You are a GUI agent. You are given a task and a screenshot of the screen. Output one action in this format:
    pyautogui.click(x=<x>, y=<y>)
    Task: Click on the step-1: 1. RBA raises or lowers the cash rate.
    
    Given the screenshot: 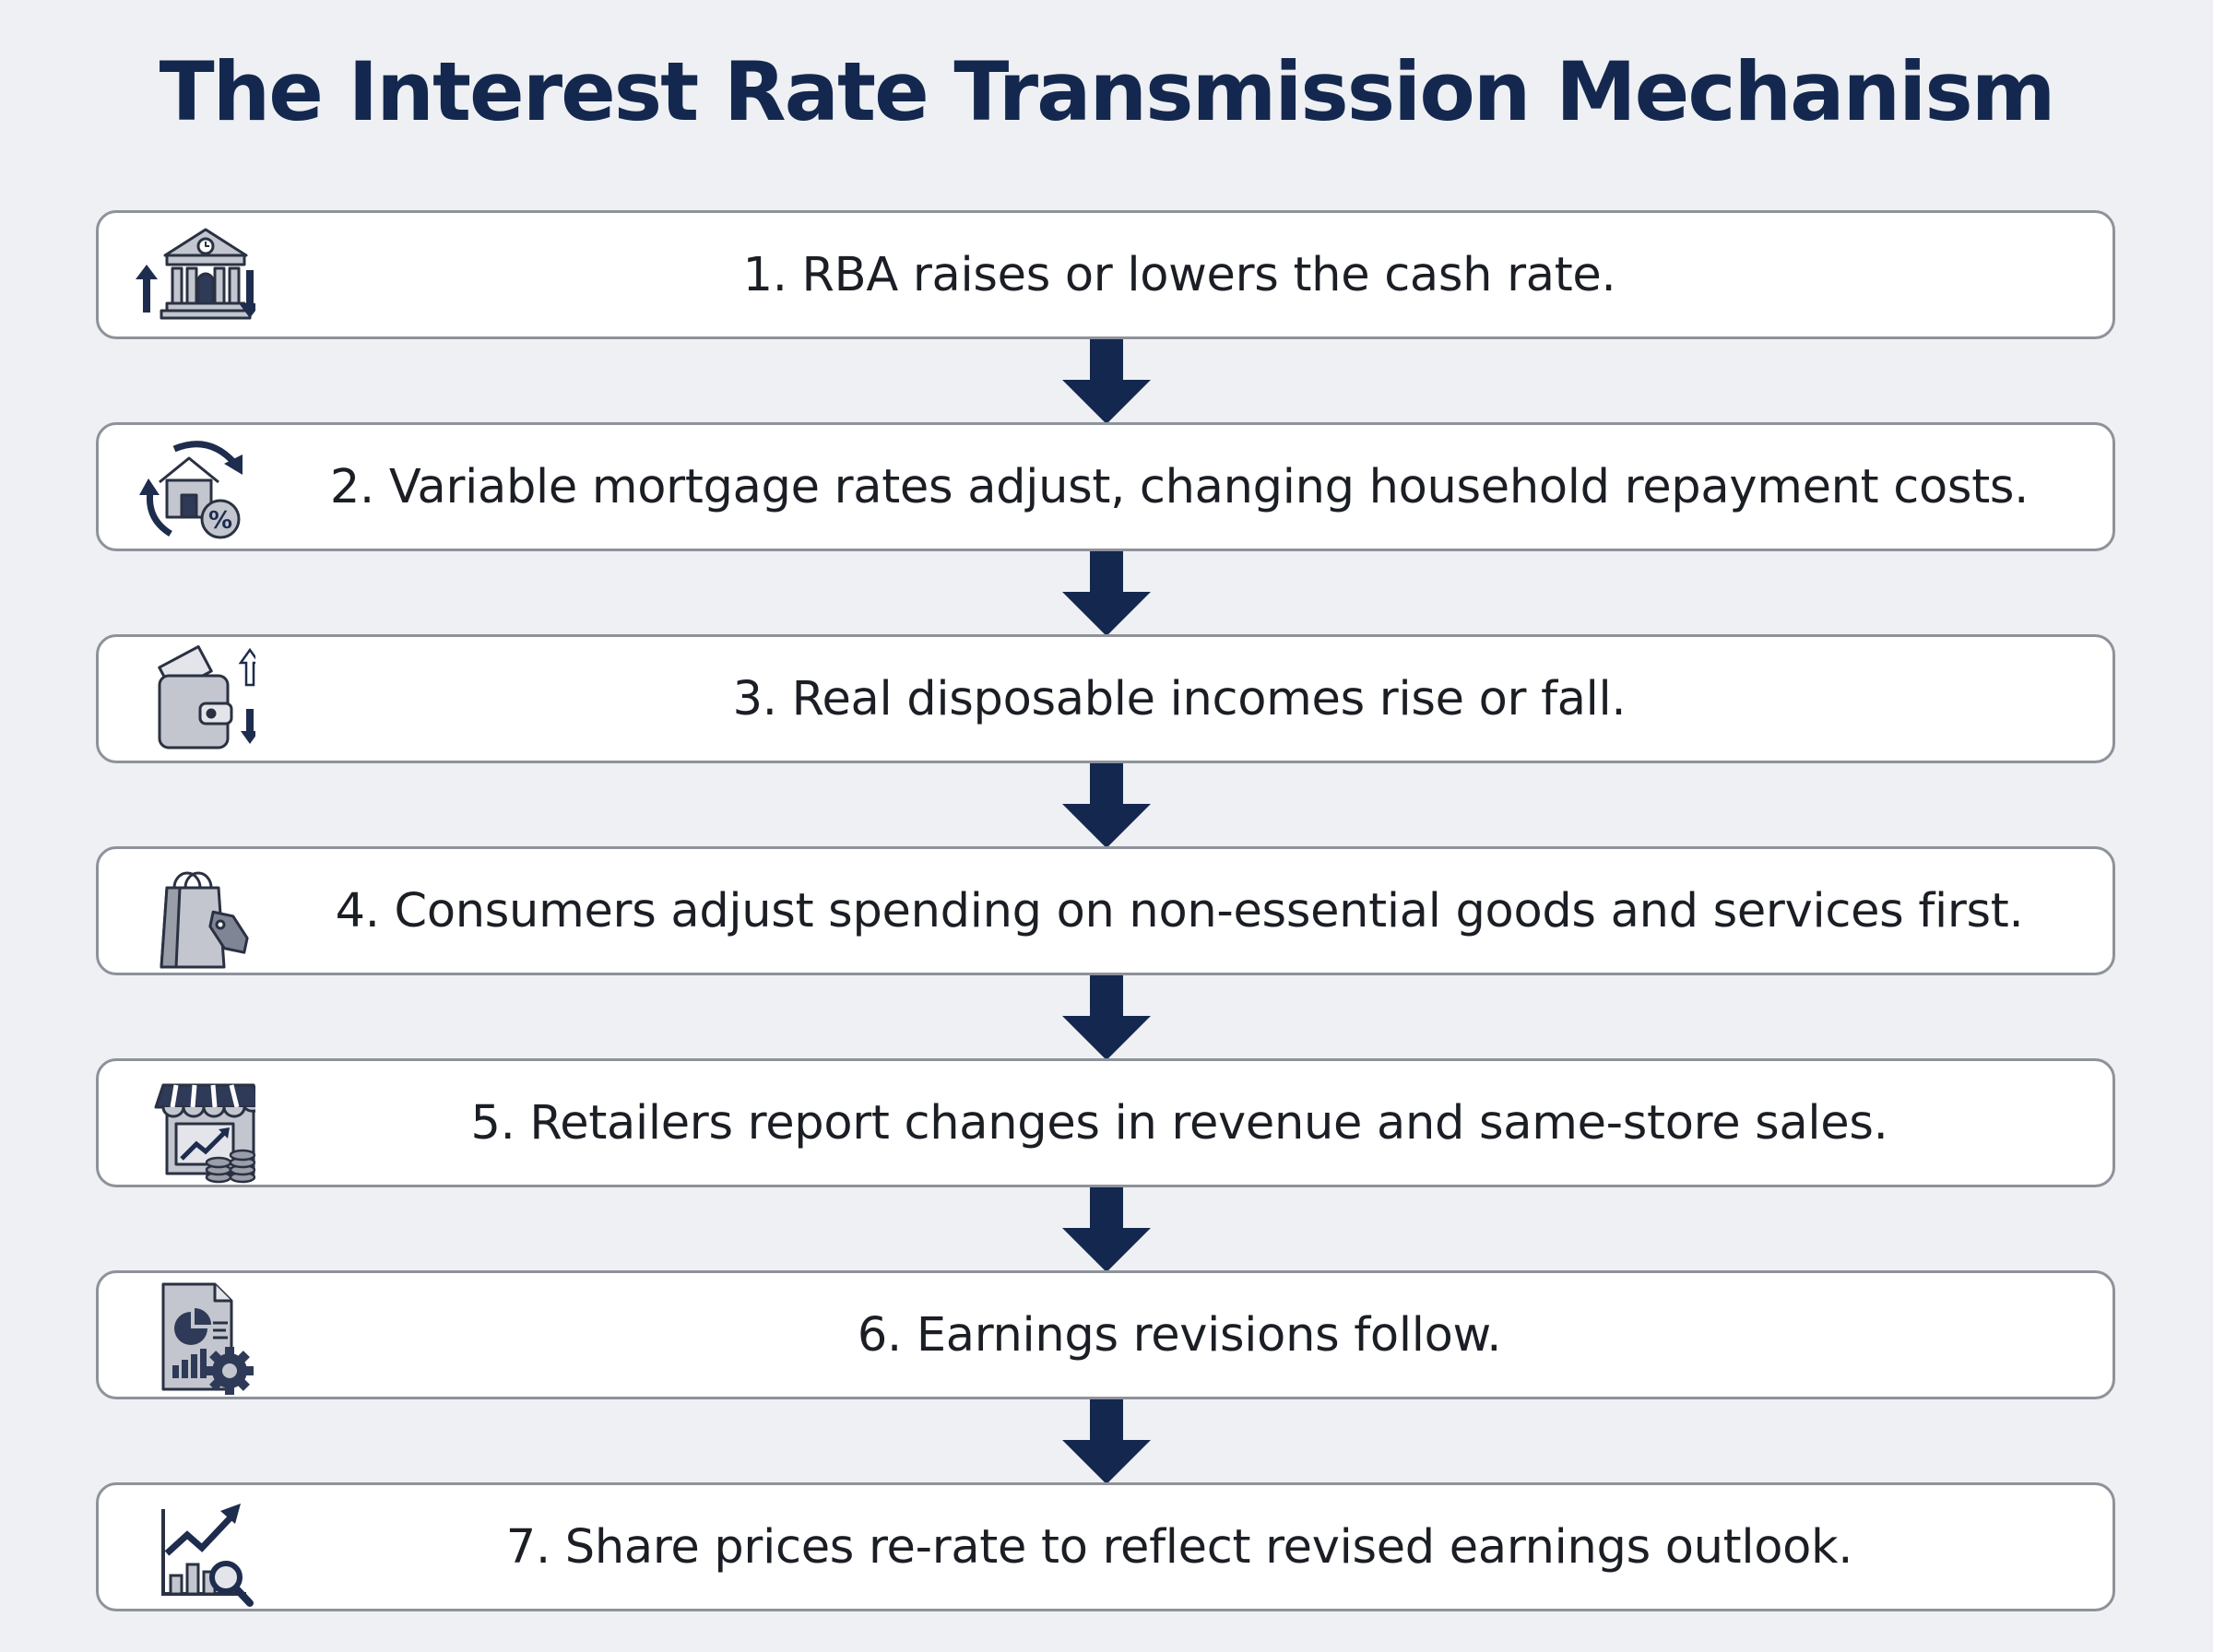 What is the action you would take?
    pyautogui.click(x=1105, y=274)
    